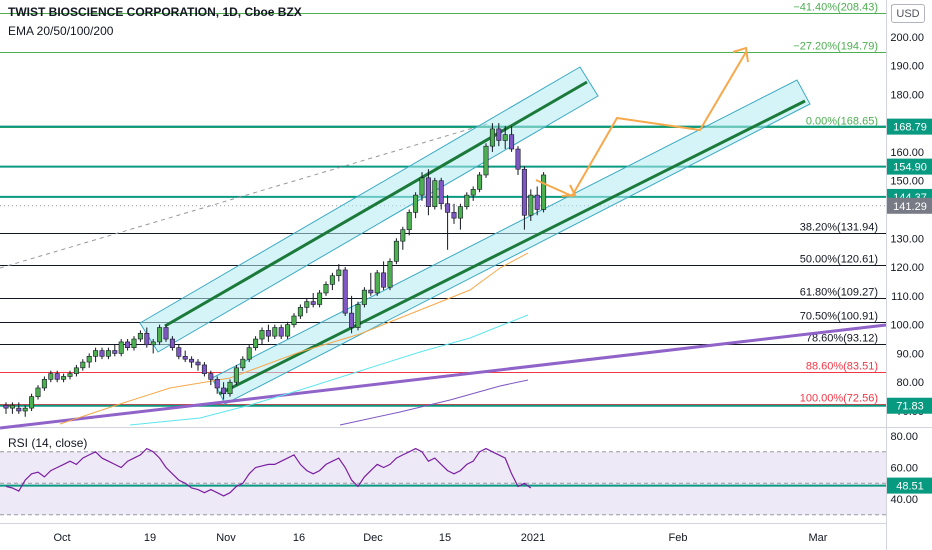  What do you see at coordinates (910, 207) in the screenshot?
I see `price-tag-label: 141.29` at bounding box center [910, 207].